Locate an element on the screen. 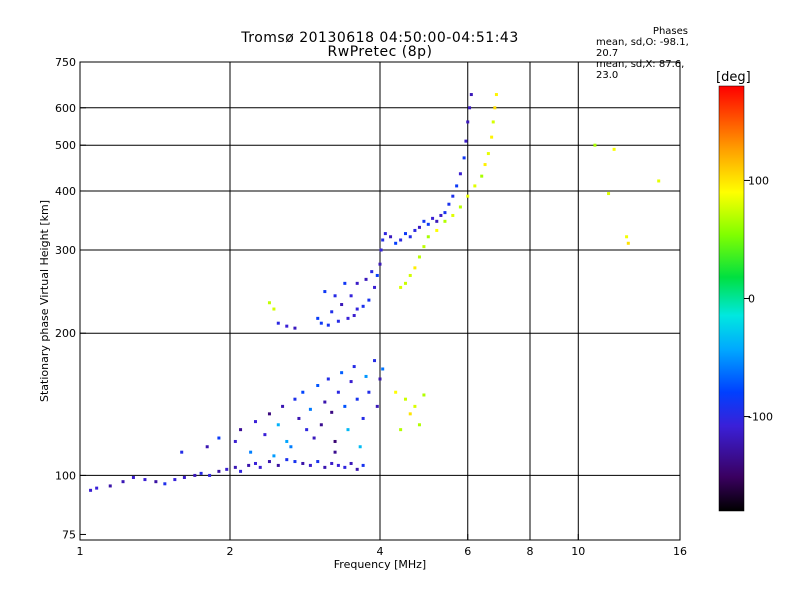  chart-title-line1: Tromsø 20130618 04:50:00-04:51:43 is located at coordinates (380, 38).